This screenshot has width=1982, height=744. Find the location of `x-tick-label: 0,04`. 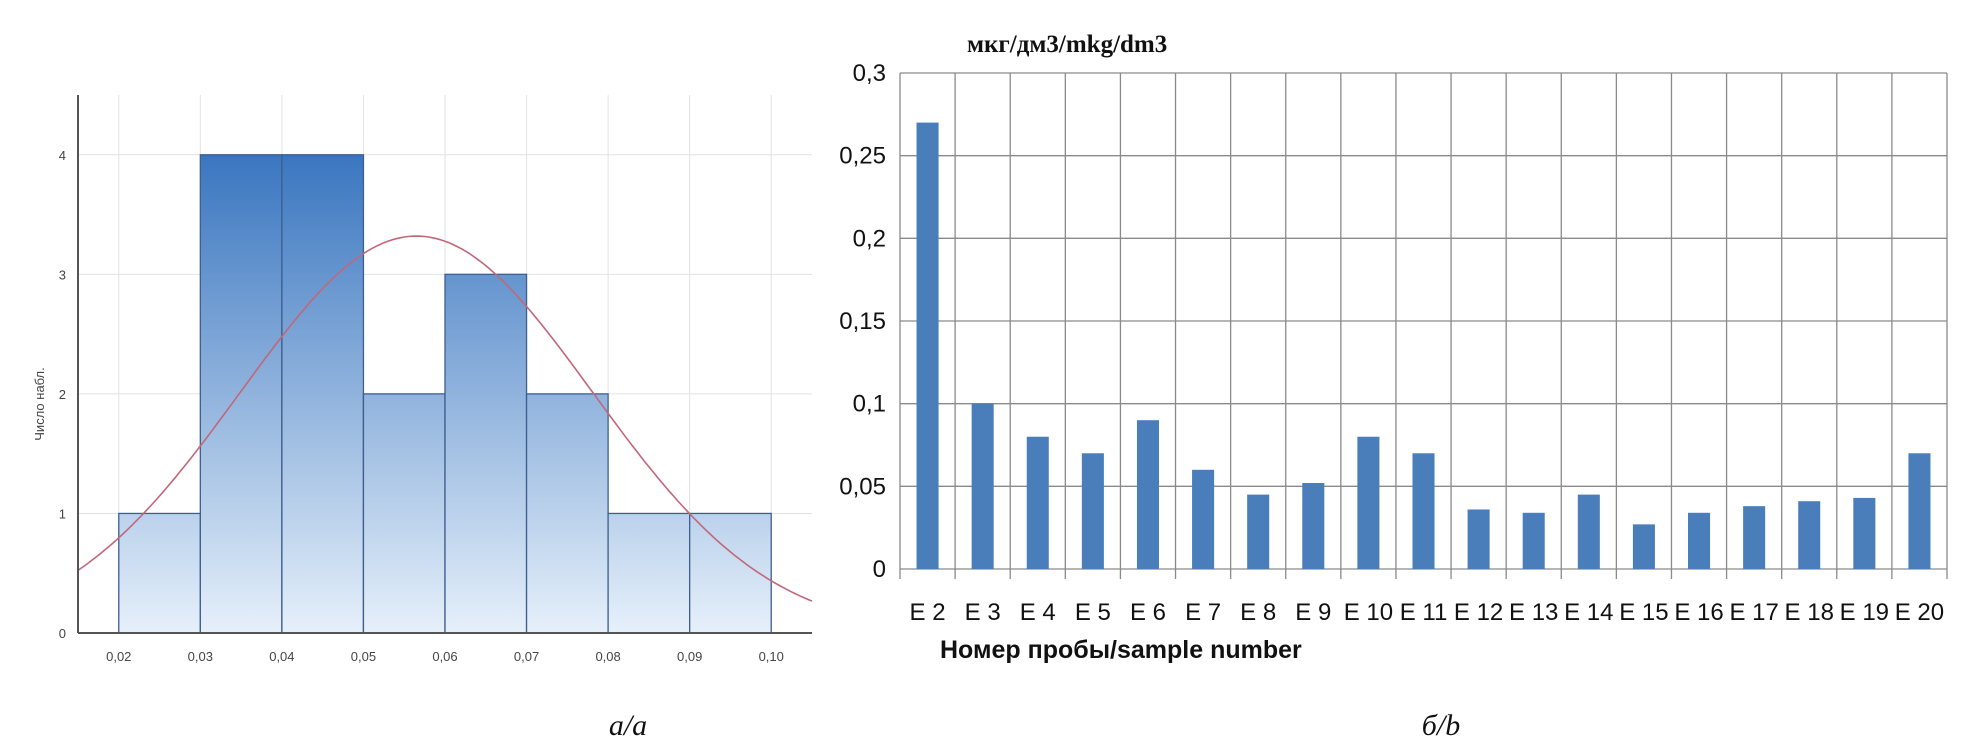

x-tick-label: 0,04 is located at coordinates (281, 656).